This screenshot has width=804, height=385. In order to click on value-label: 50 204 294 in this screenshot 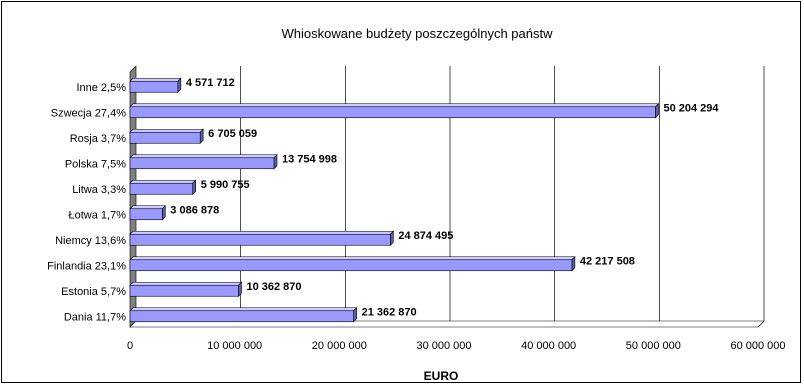, I will do `click(691, 108)`.